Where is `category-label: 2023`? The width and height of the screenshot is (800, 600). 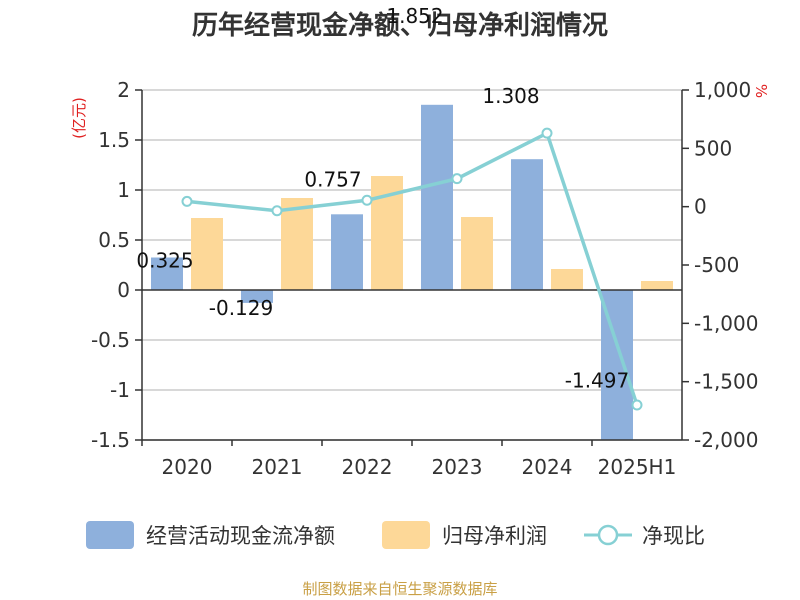 category-label: 2023 is located at coordinates (457, 467).